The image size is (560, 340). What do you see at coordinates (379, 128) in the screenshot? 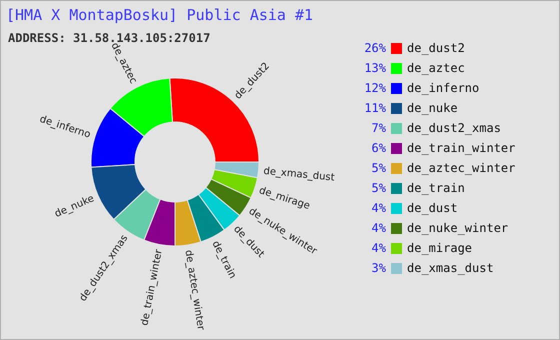
I see `data-label: 7%` at bounding box center [379, 128].